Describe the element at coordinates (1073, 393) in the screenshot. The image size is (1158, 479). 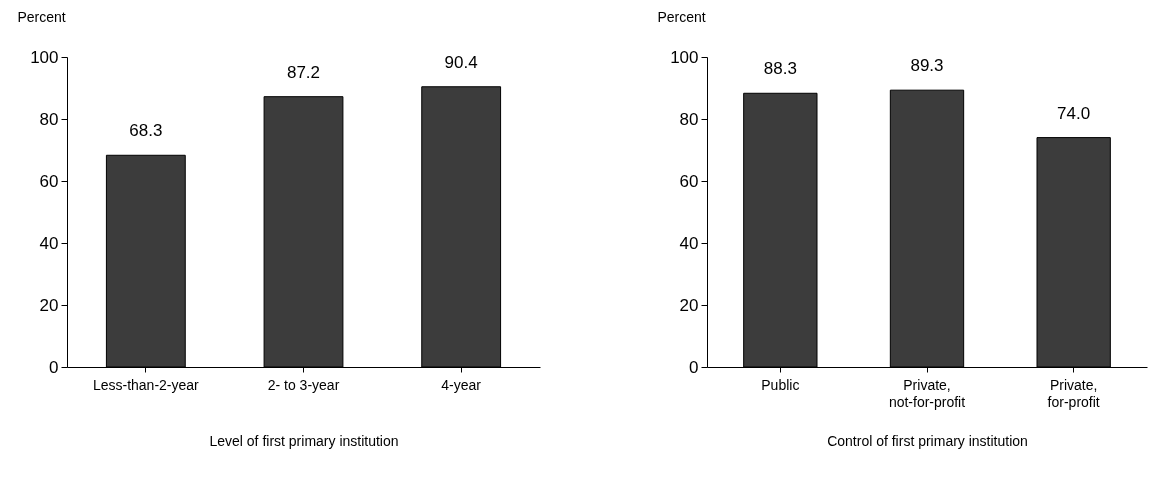
I see `x-tick-label: Private, for-profit` at that location.